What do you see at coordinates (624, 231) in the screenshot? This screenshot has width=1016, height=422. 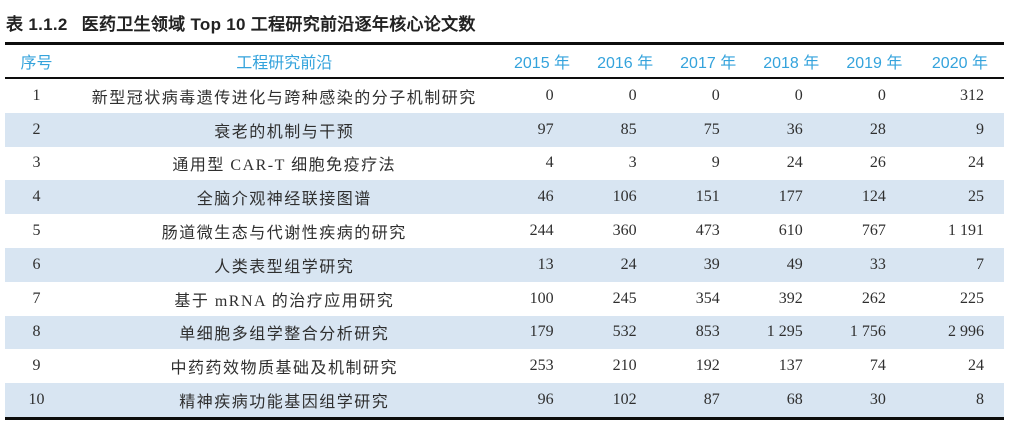 I see `paper-count-cell: 360` at bounding box center [624, 231].